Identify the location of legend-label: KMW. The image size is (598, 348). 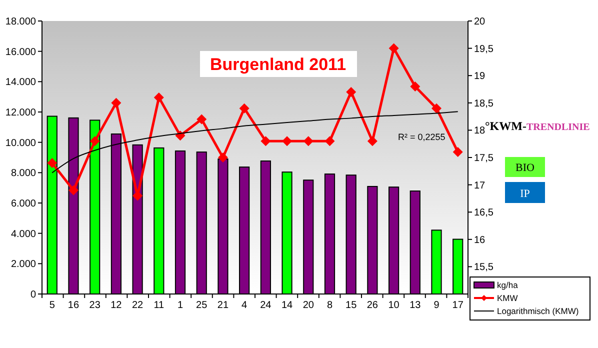
(507, 297).